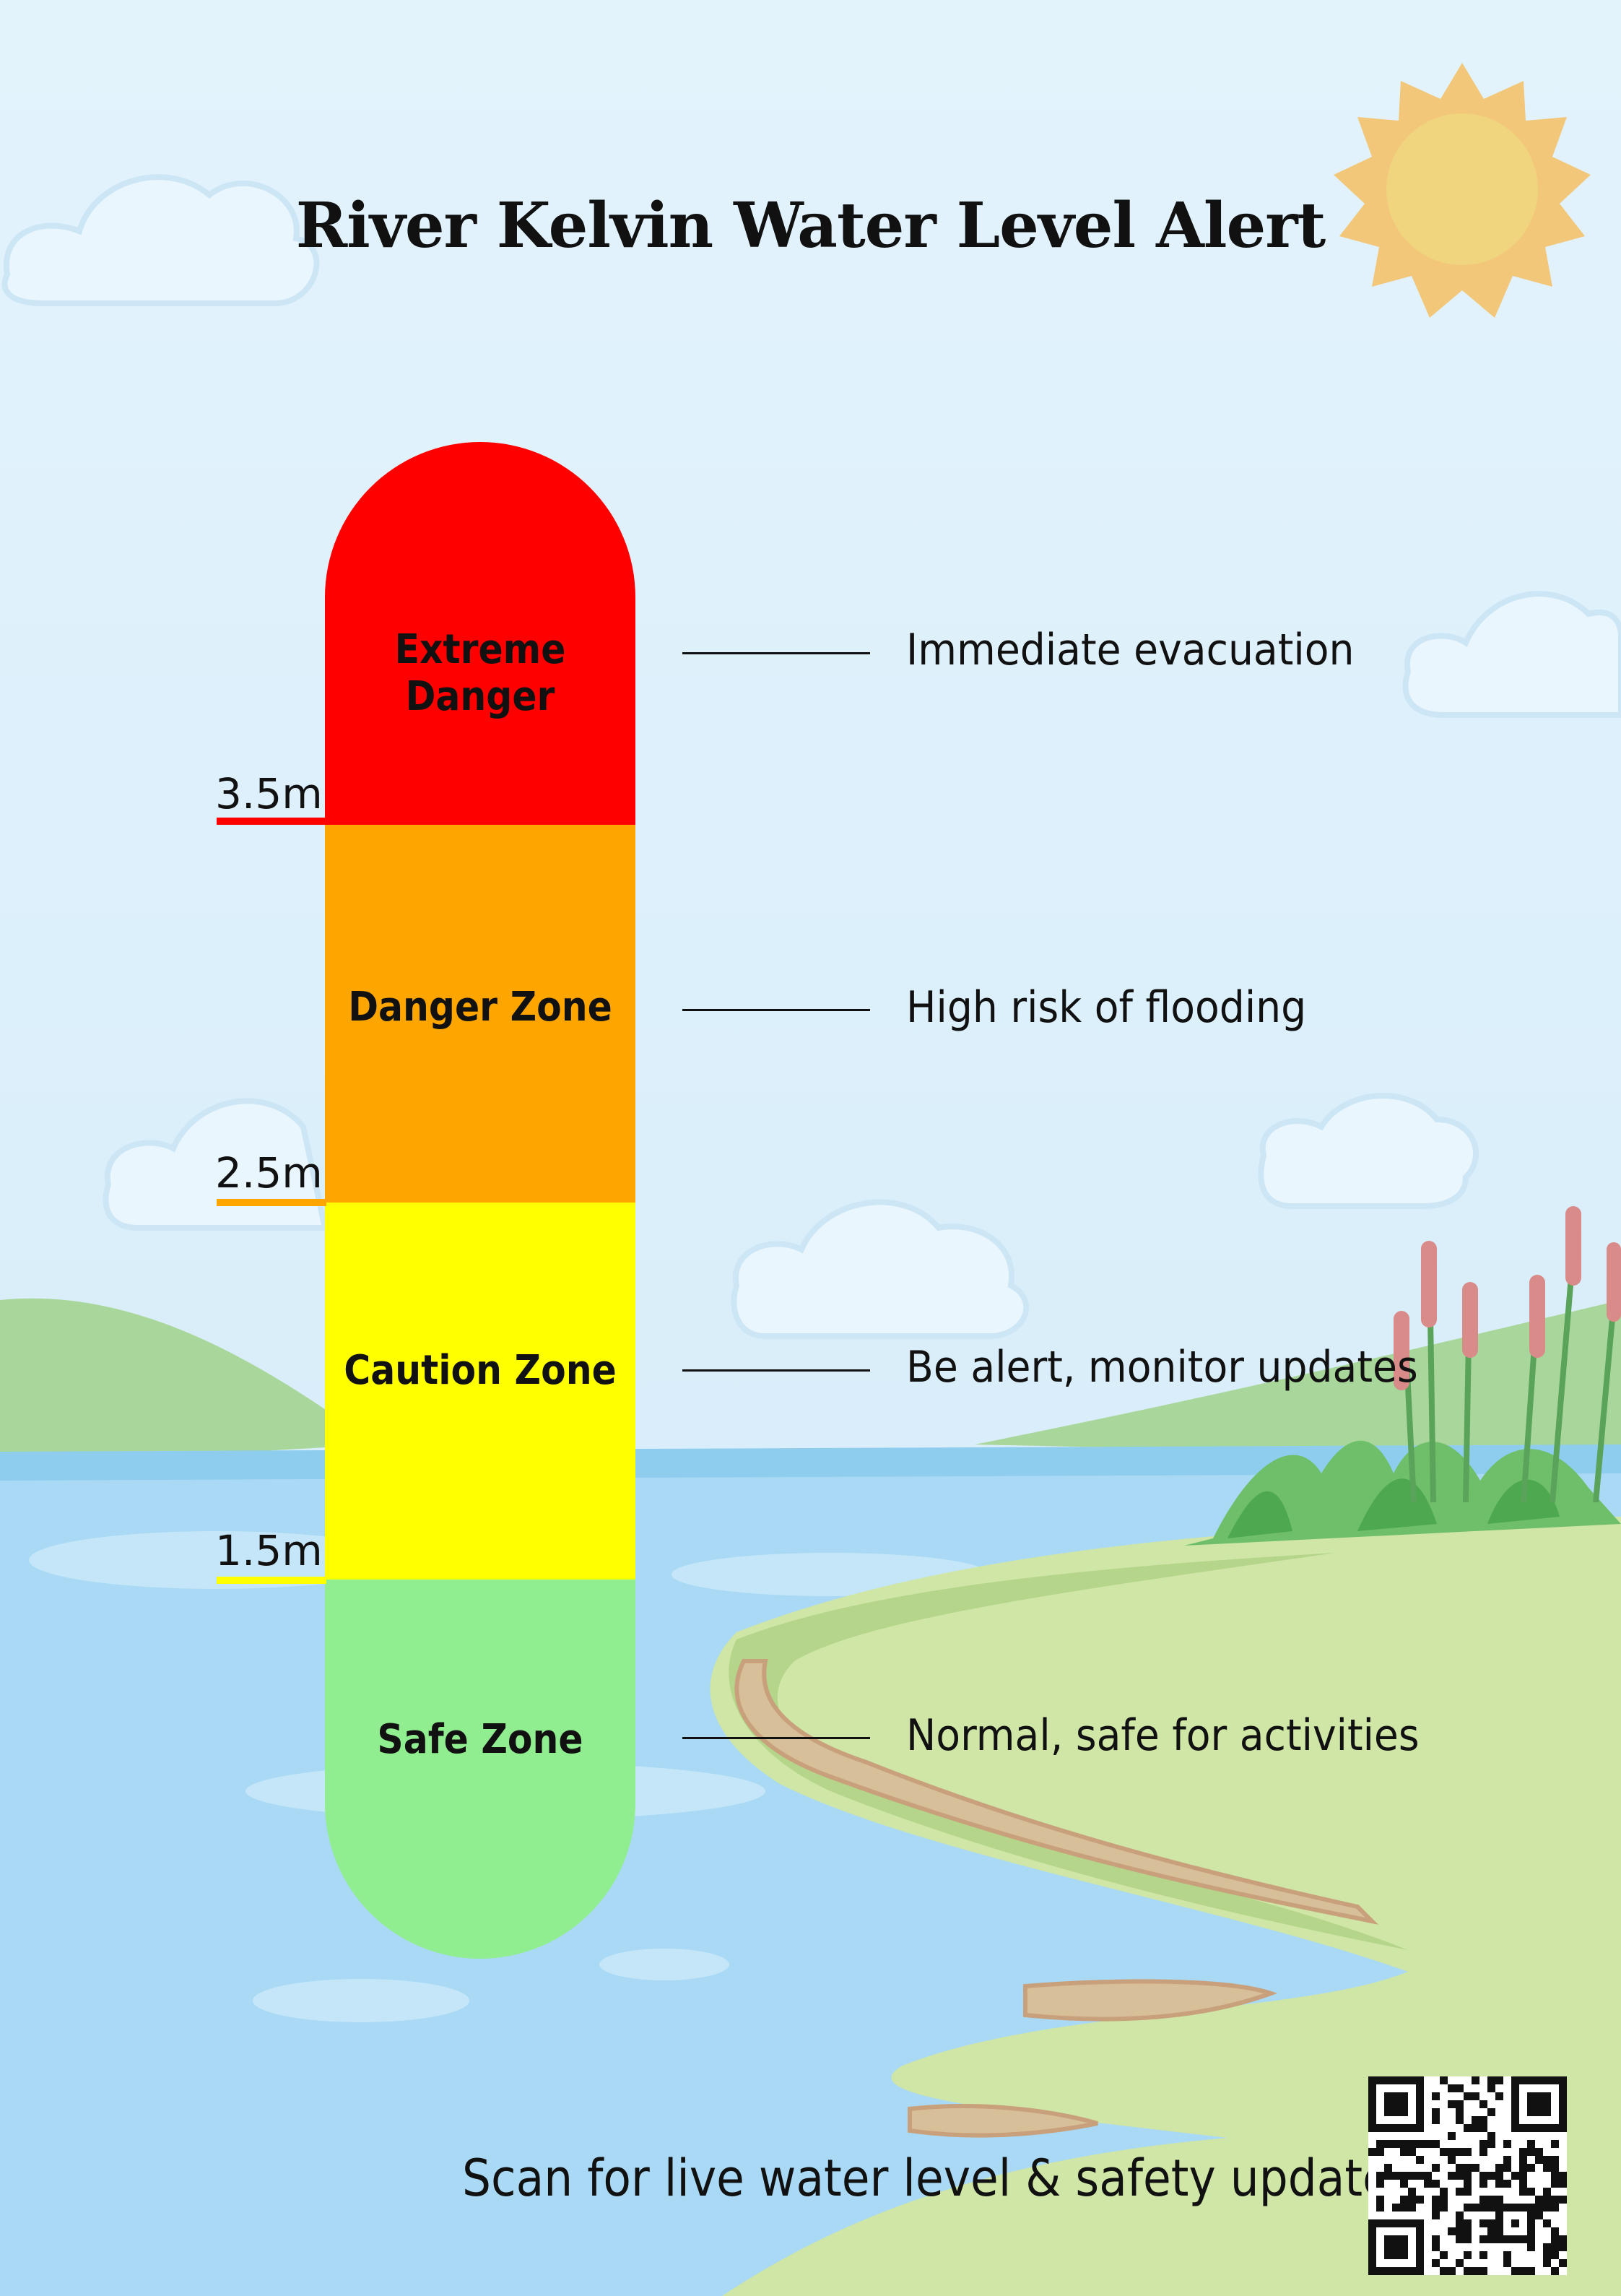 Image resolution: width=1621 pixels, height=2296 pixels. I want to click on zone-safe, so click(480, 1769).